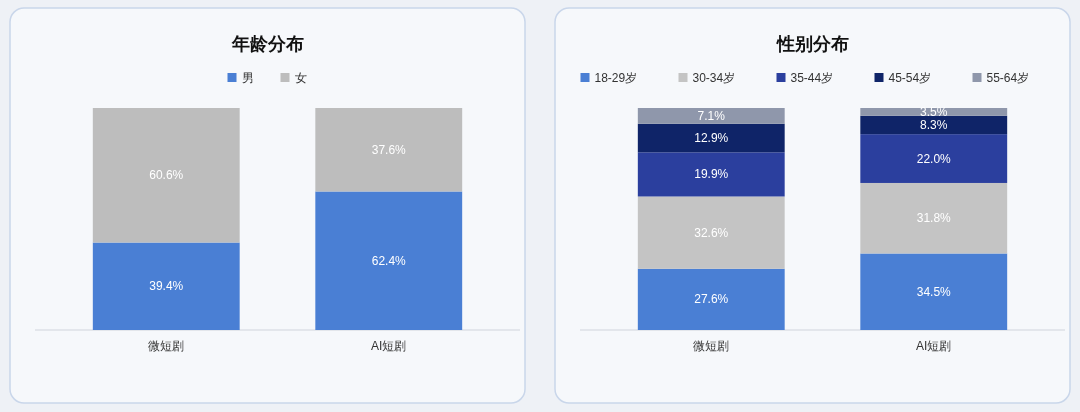 The image size is (1080, 412). What do you see at coordinates (711, 299) in the screenshot?
I see `data-label: 27.6%` at bounding box center [711, 299].